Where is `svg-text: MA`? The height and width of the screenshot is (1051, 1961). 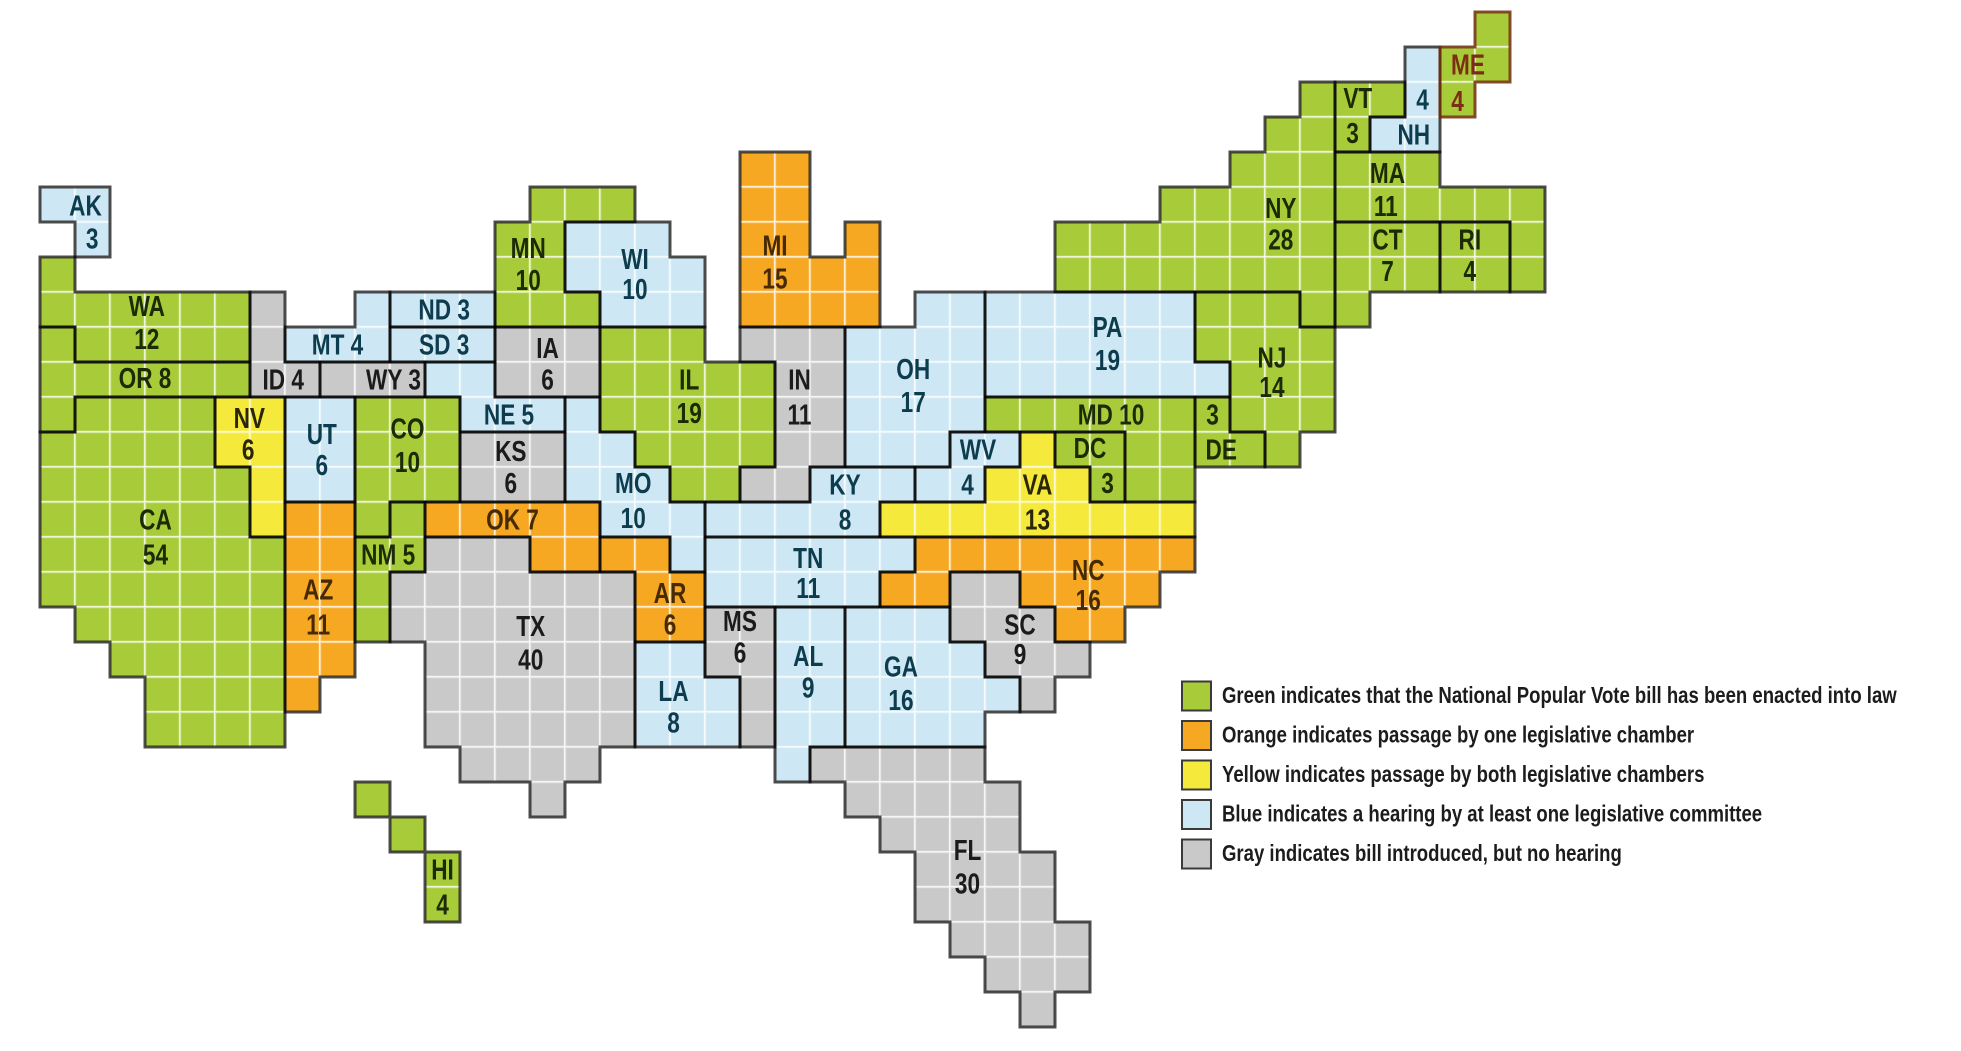
svg-text: MA is located at coordinates (1387, 172).